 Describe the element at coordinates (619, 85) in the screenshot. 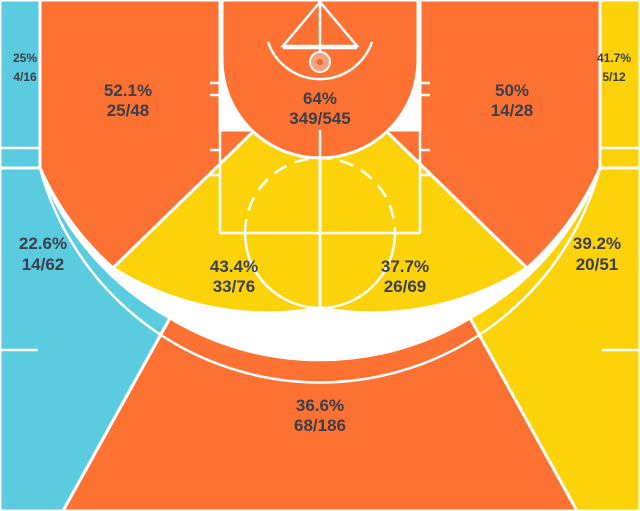

I see `zone-right-corner-three` at that location.